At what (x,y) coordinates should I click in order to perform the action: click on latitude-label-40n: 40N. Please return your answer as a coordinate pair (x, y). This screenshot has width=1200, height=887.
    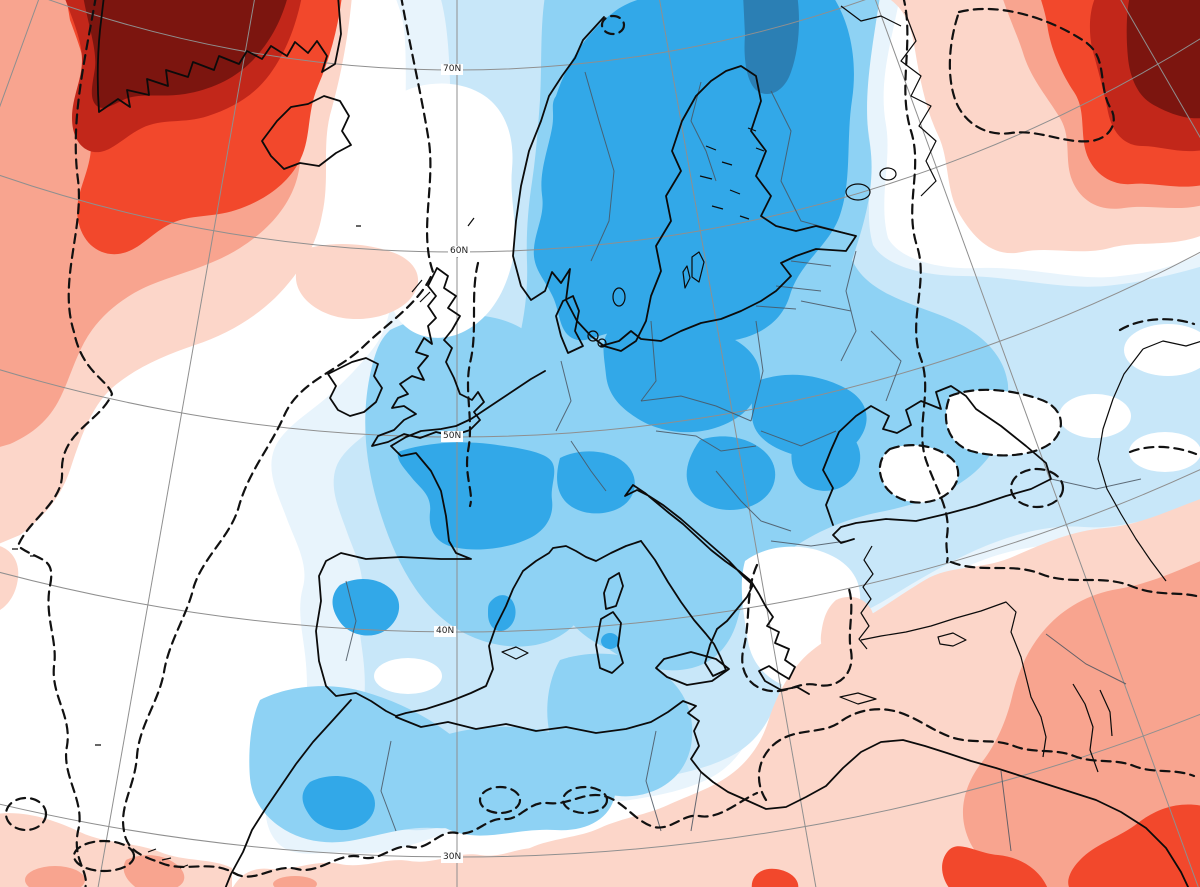
    Looking at the image, I should click on (445, 631).